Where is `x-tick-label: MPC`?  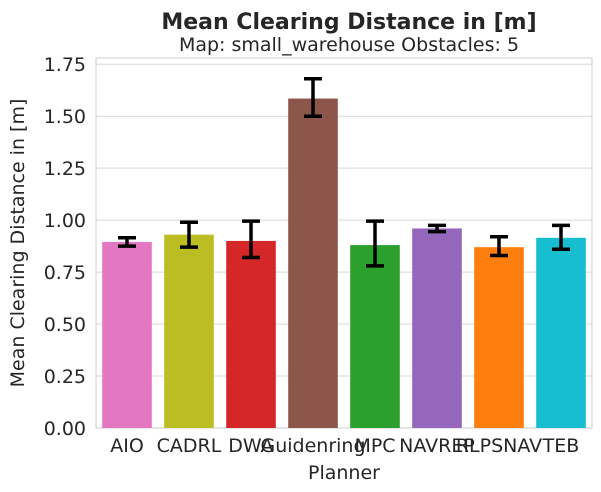
x-tick-label: MPC is located at coordinates (374, 446).